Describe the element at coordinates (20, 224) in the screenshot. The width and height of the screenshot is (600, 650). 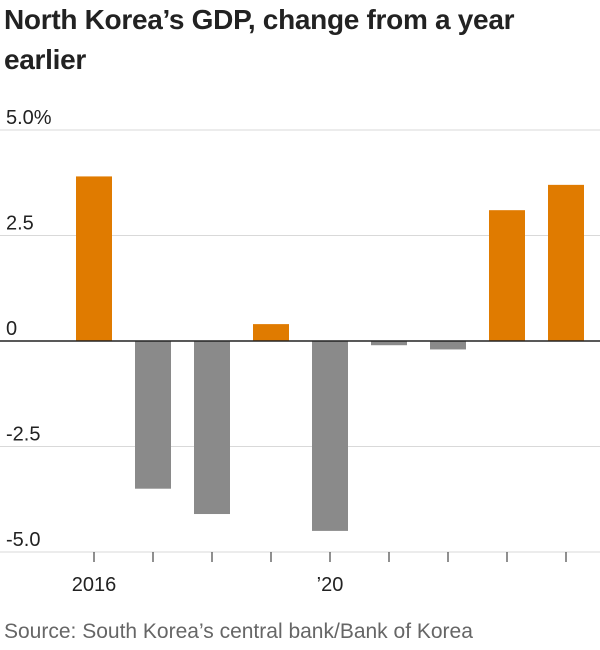
I see `y-tick-label: 2.5` at that location.